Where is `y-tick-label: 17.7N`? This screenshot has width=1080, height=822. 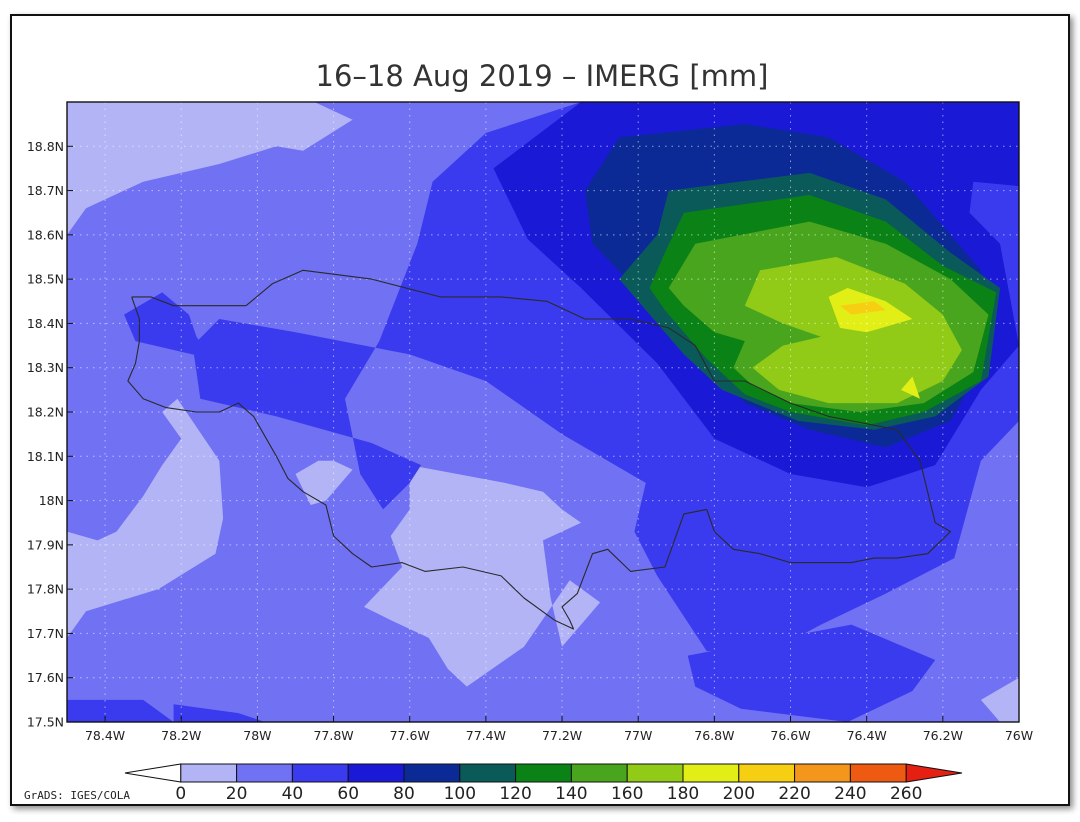
y-tick-label: 17.7N is located at coordinates (45, 633).